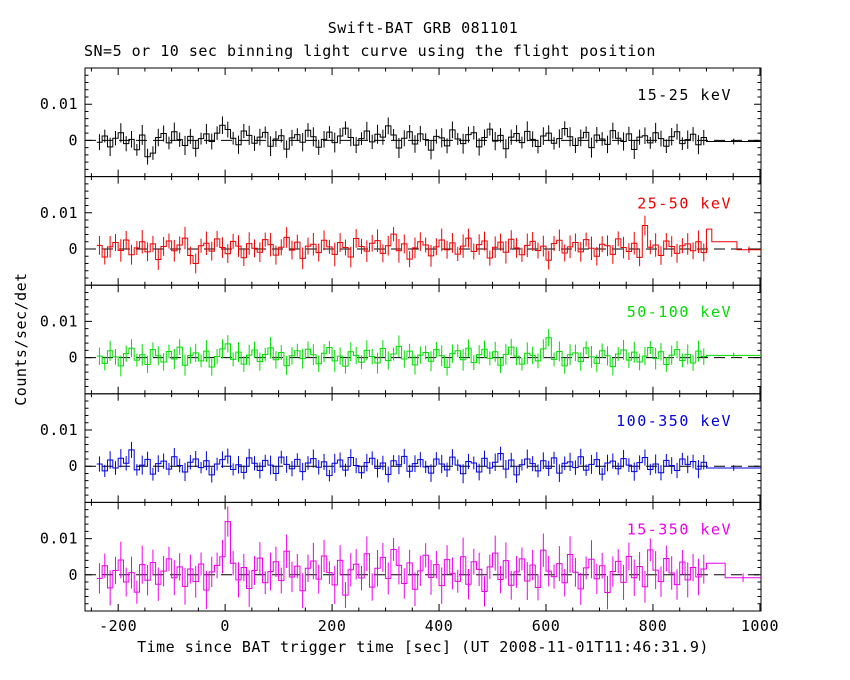  What do you see at coordinates (679, 312) in the screenshot?
I see `band-label-50-100-keV: 50-100 keV` at bounding box center [679, 312].